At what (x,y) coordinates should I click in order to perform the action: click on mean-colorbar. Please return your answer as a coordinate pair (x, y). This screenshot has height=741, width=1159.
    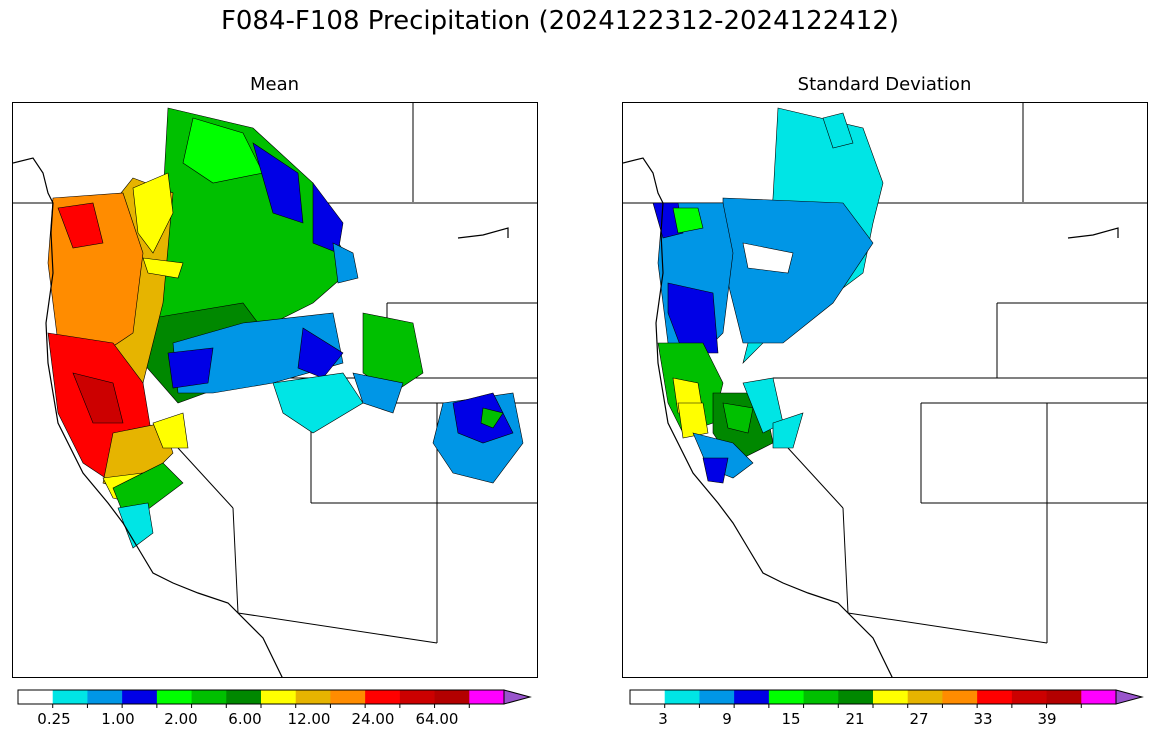
    Looking at the image, I should click on (274, 698).